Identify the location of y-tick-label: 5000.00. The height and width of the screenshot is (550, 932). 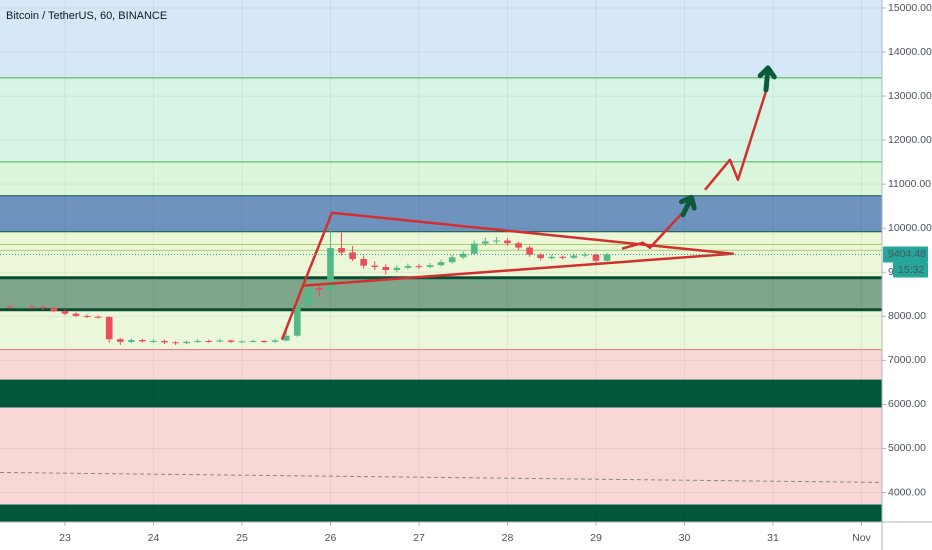
(907, 448).